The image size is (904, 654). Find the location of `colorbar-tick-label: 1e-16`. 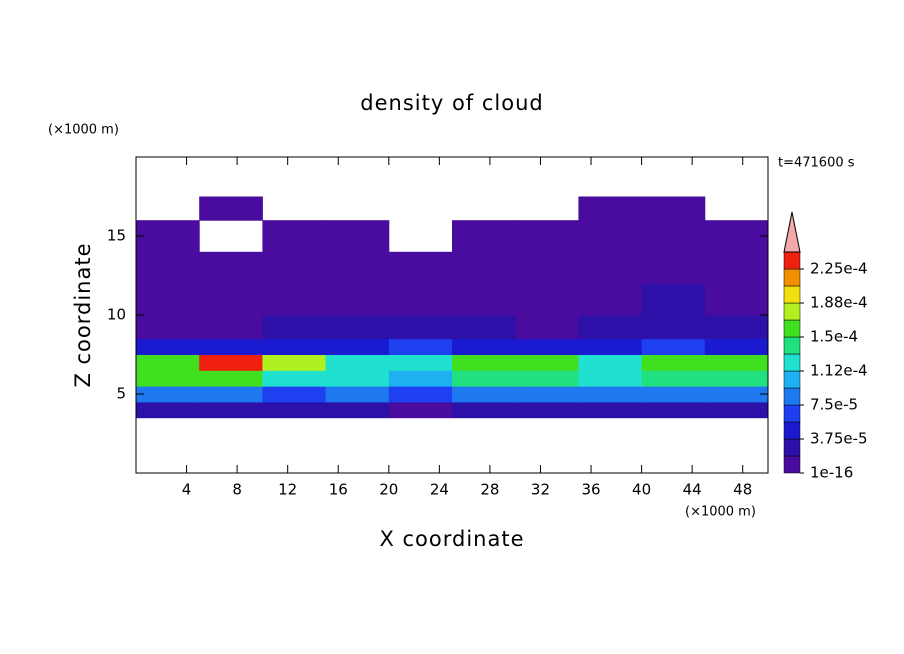

colorbar-tick-label: 1e-16 is located at coordinates (831, 473).